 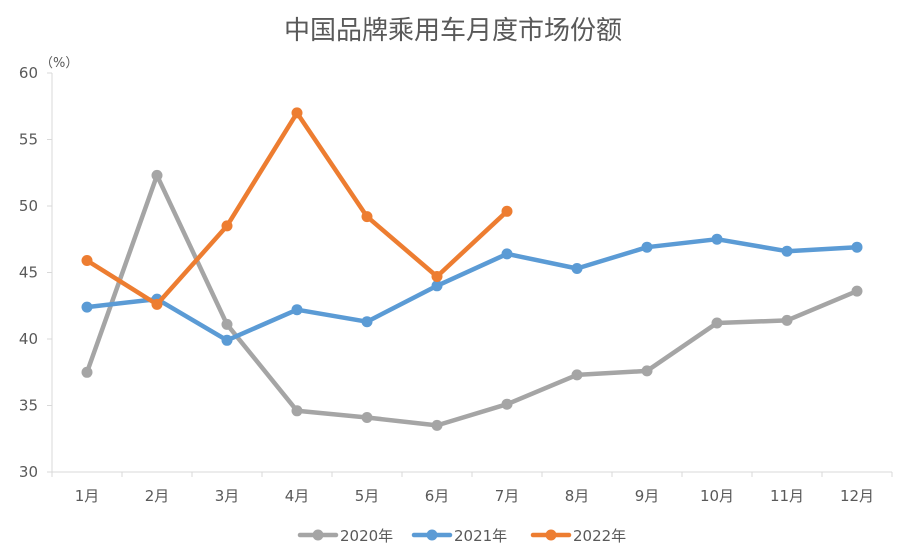 What do you see at coordinates (647, 496) in the screenshot?
I see `x-tick-label: 9月` at bounding box center [647, 496].